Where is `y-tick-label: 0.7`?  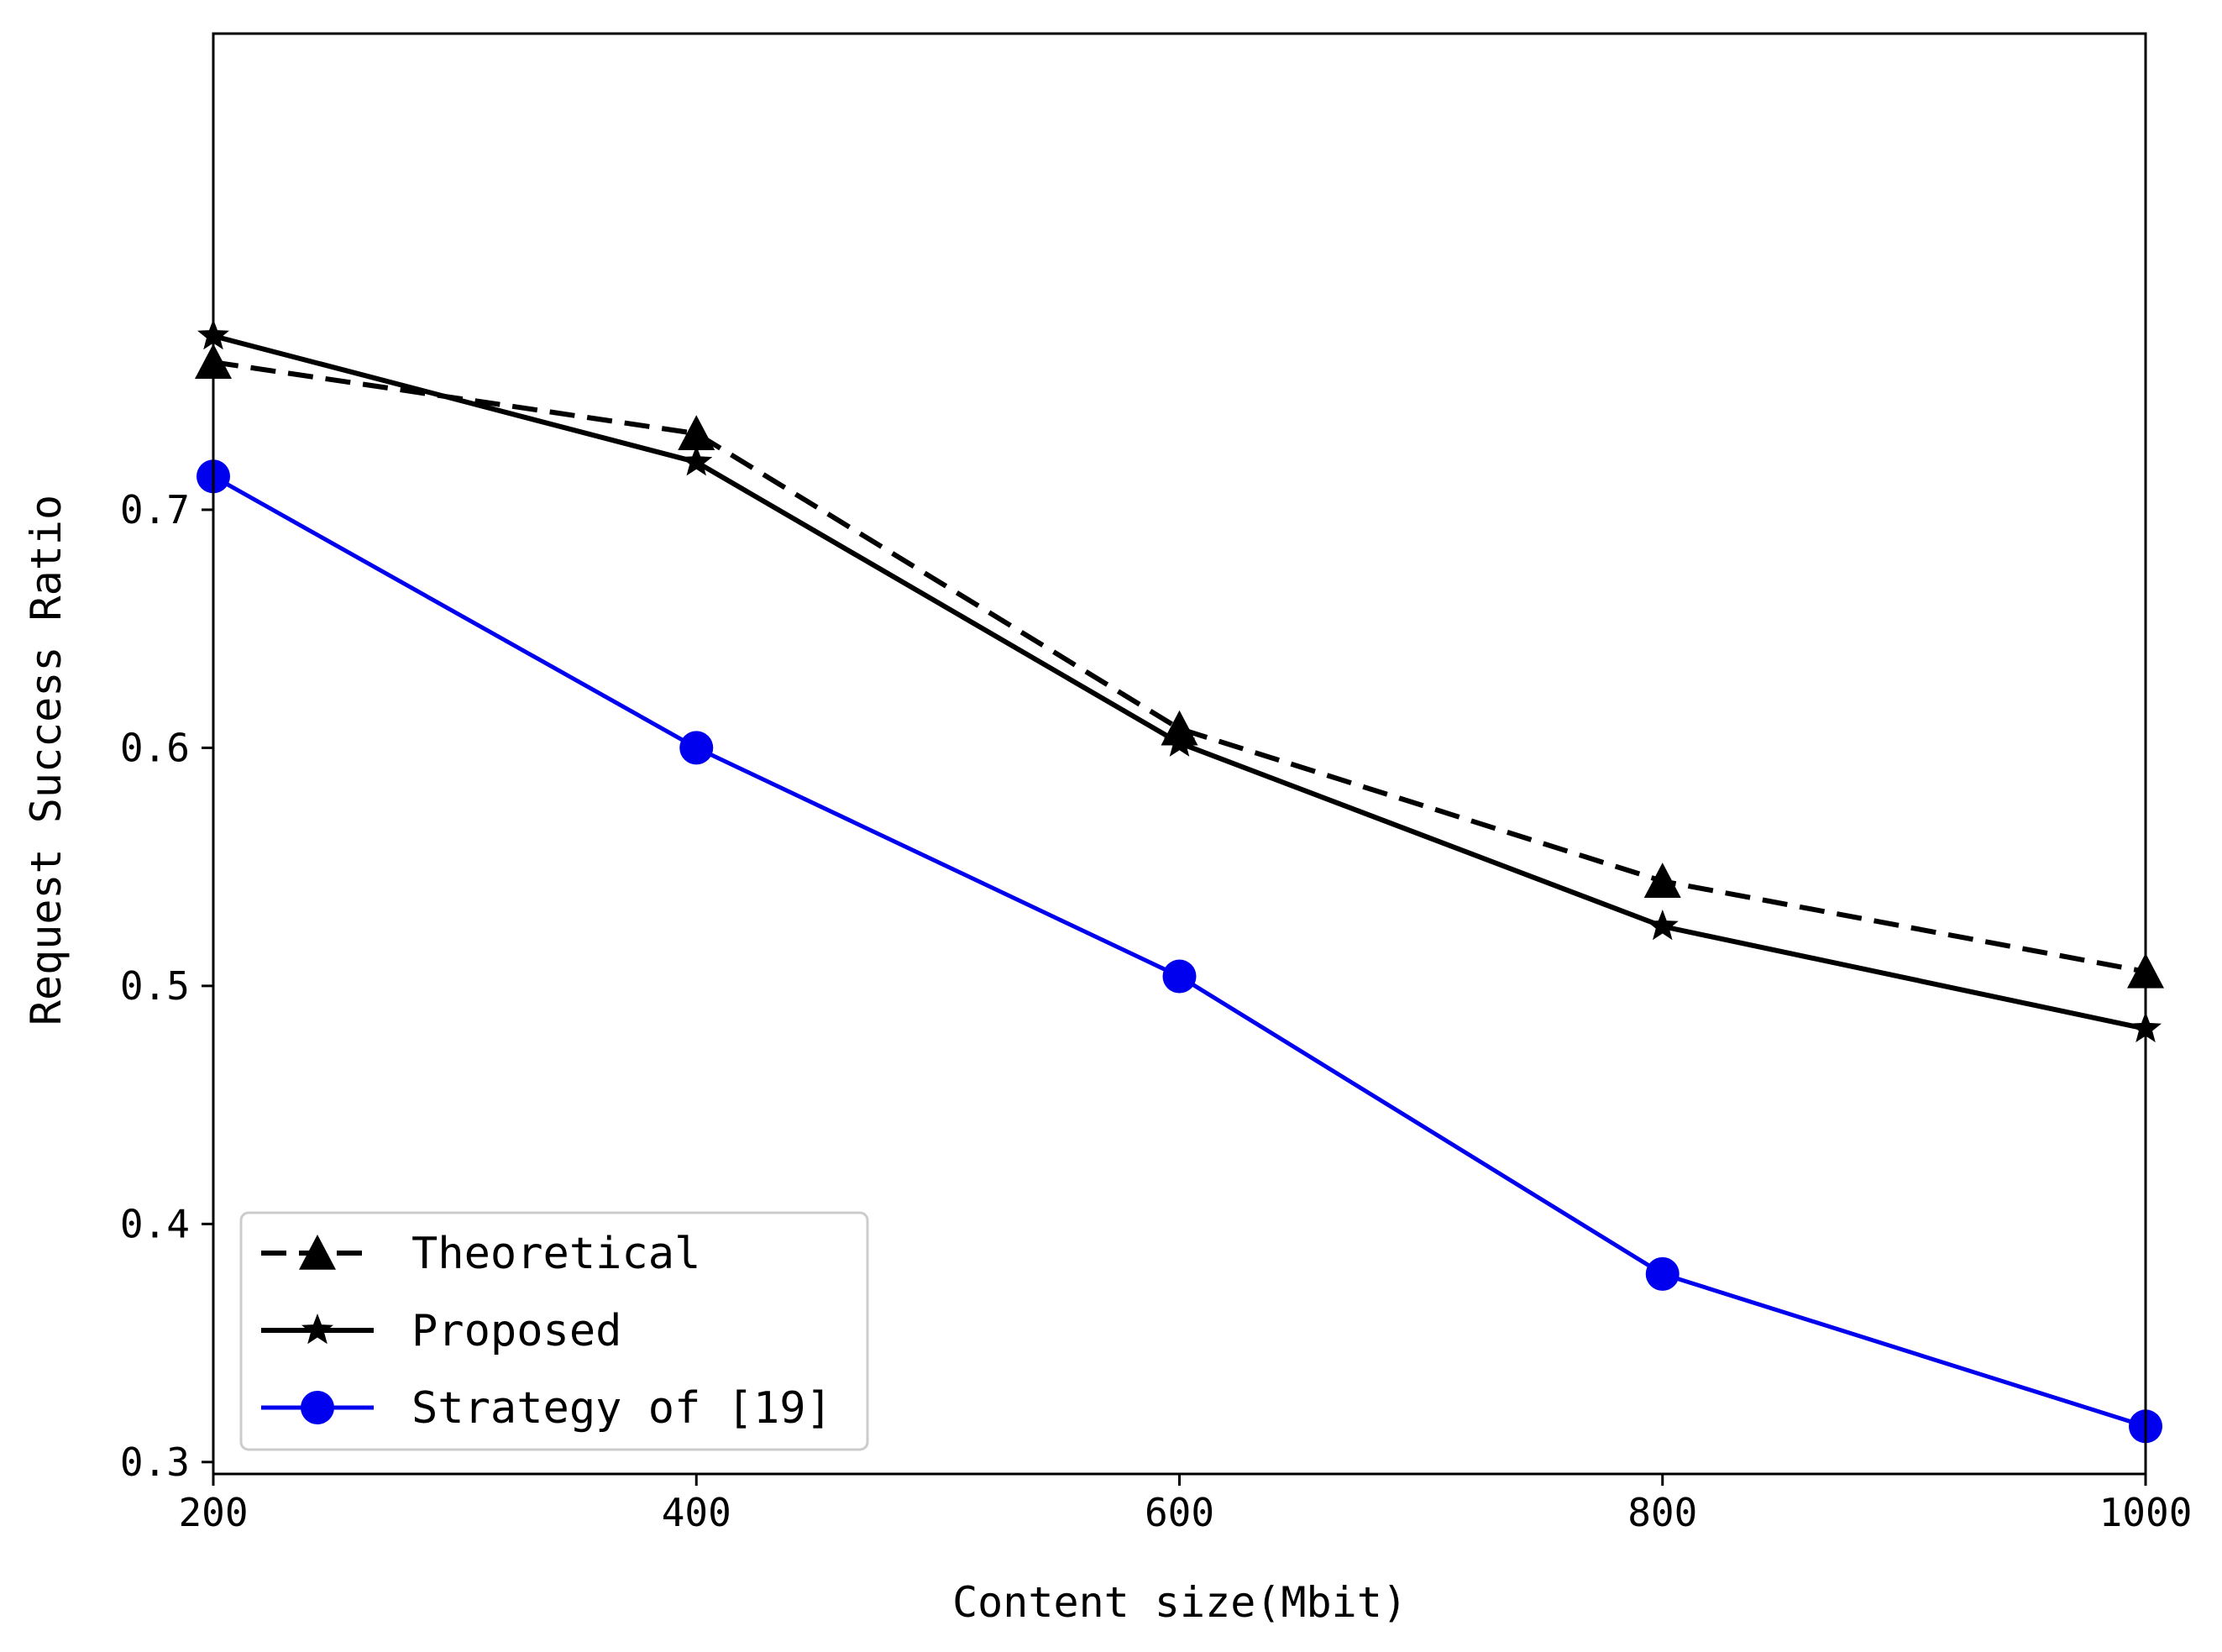 y-tick-label: 0.7 is located at coordinates (155, 509).